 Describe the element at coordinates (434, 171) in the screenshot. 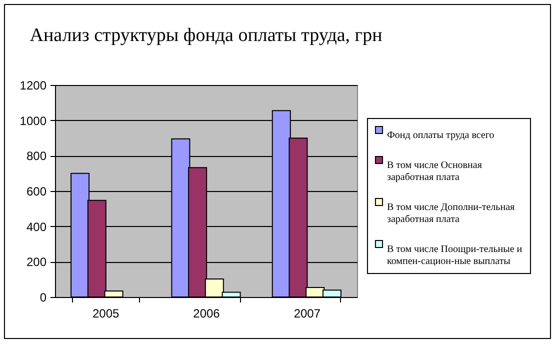

I see `legend-label: В том числе Основная заработная плата` at that location.